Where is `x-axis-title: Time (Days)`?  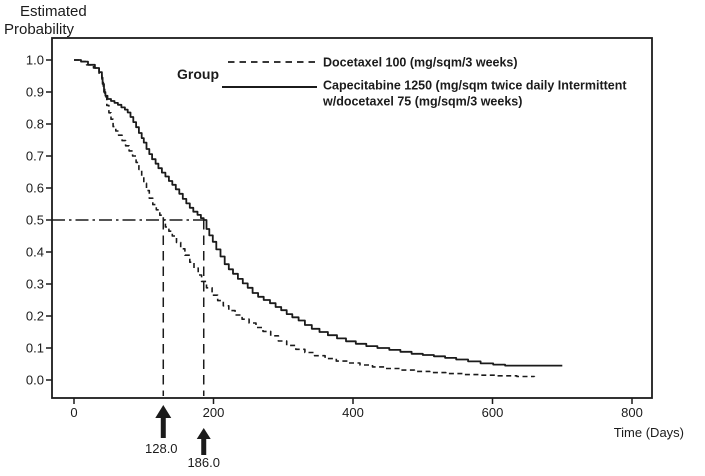
x-axis-title: Time (Days) is located at coordinates (649, 432).